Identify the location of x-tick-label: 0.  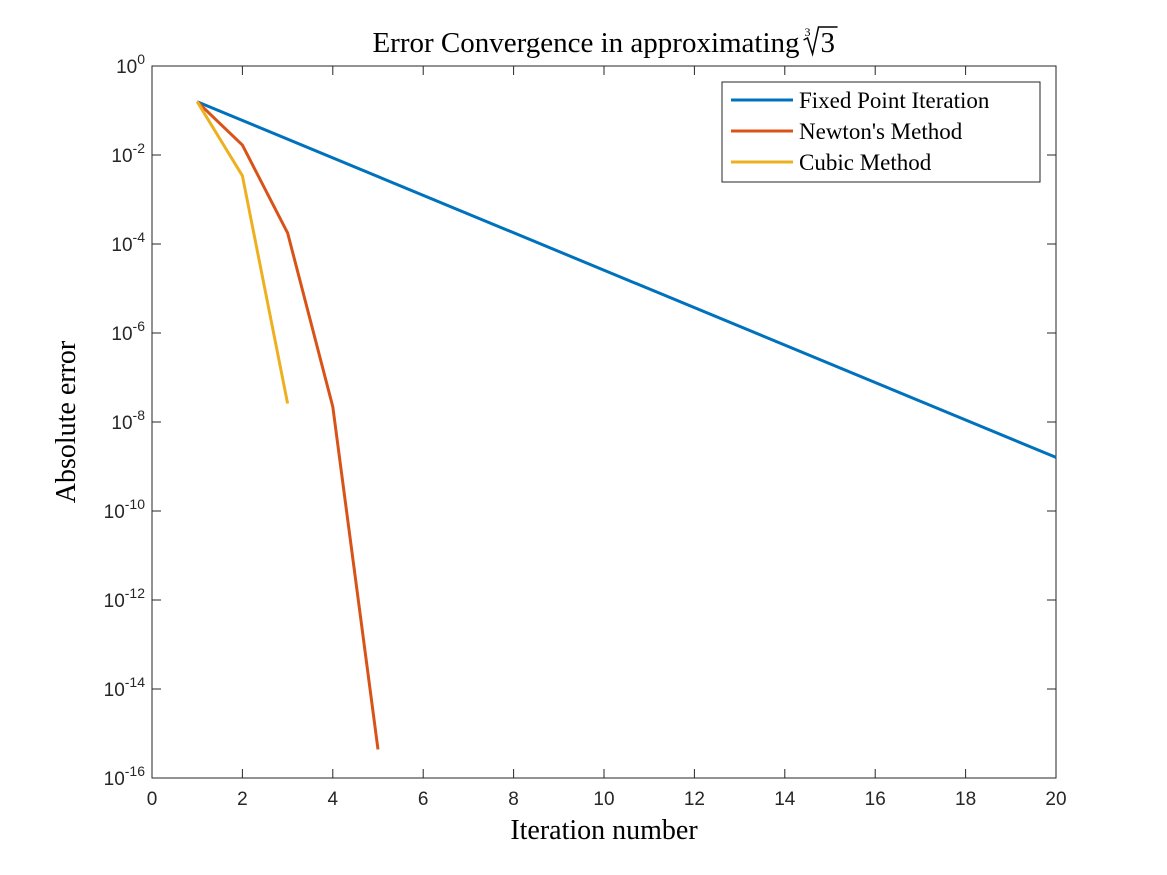
(152, 799).